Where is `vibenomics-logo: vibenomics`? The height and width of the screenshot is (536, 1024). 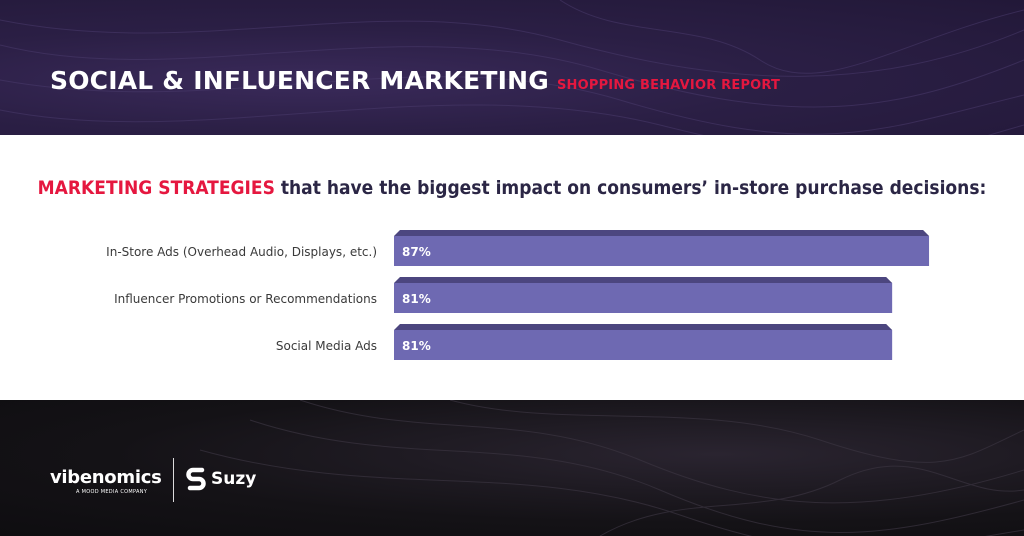
vibenomics-logo: vibenomics is located at coordinates (106, 477).